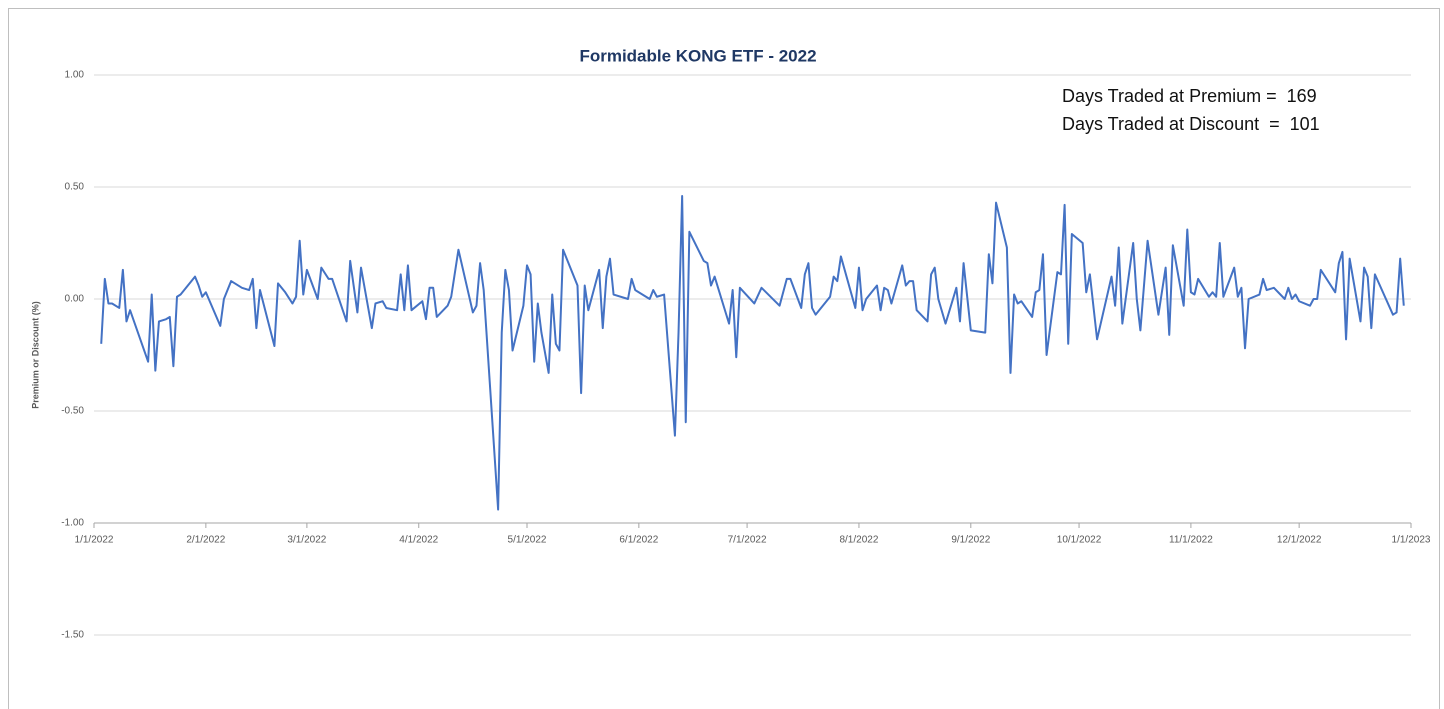  Describe the element at coordinates (1411, 540) in the screenshot. I see `x-tick-label: 1/1/2023` at that location.